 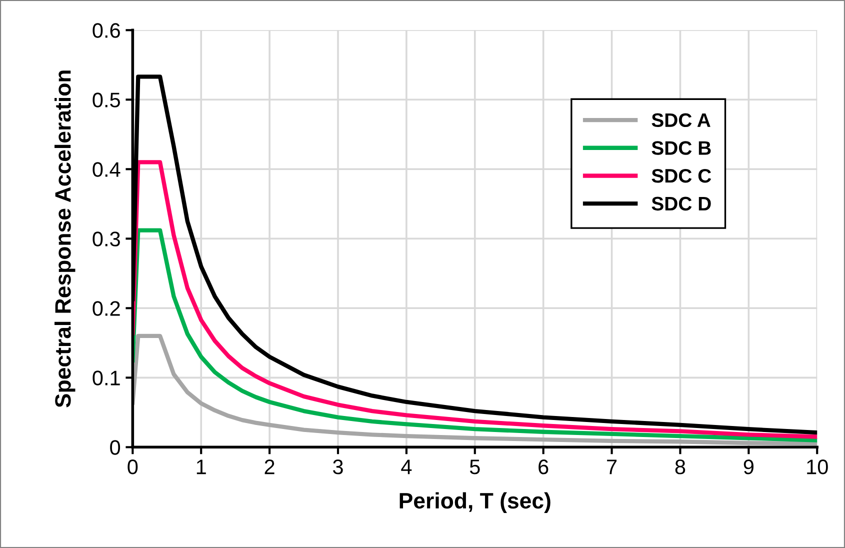 I want to click on x-tick-label: 8, so click(x=680, y=467).